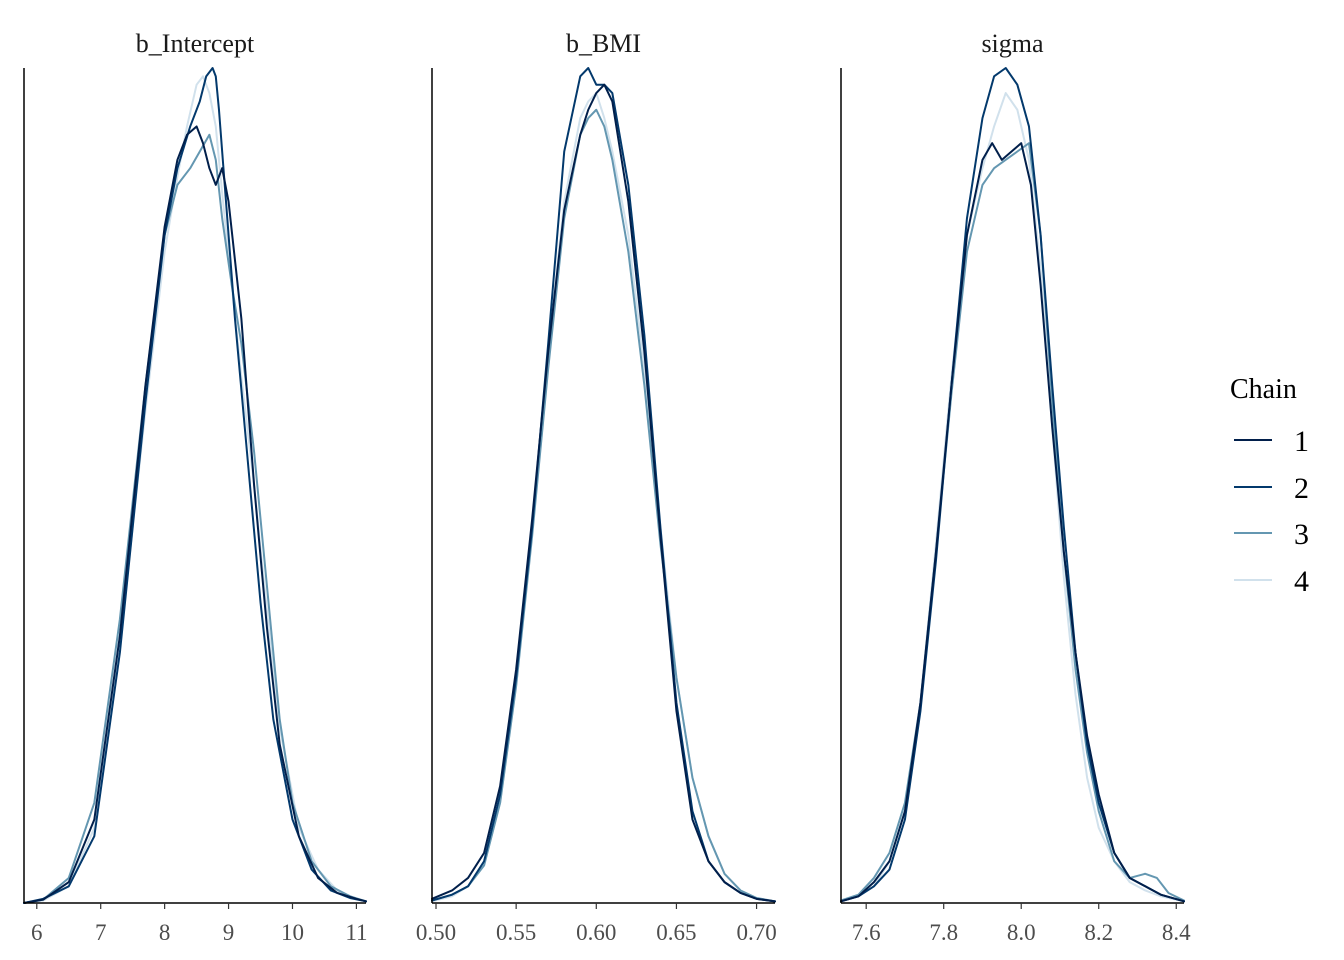 This screenshot has height=960, width=1344. I want to click on x-tick-label: 7.8, so click(943, 932).